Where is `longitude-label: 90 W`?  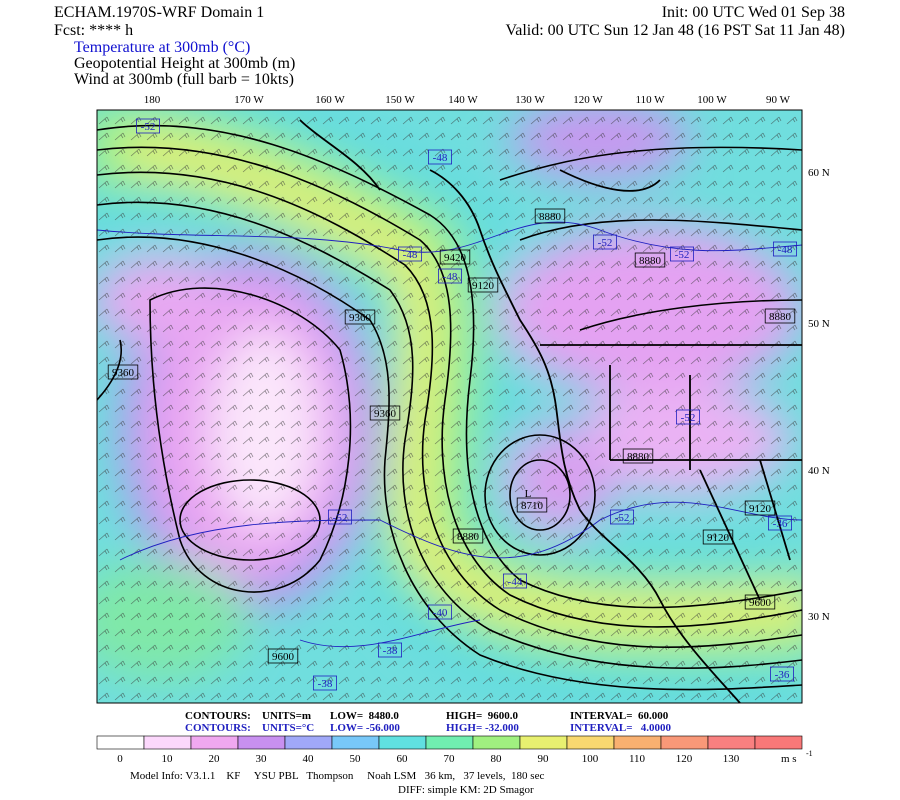
longitude-label: 90 W is located at coordinates (778, 100).